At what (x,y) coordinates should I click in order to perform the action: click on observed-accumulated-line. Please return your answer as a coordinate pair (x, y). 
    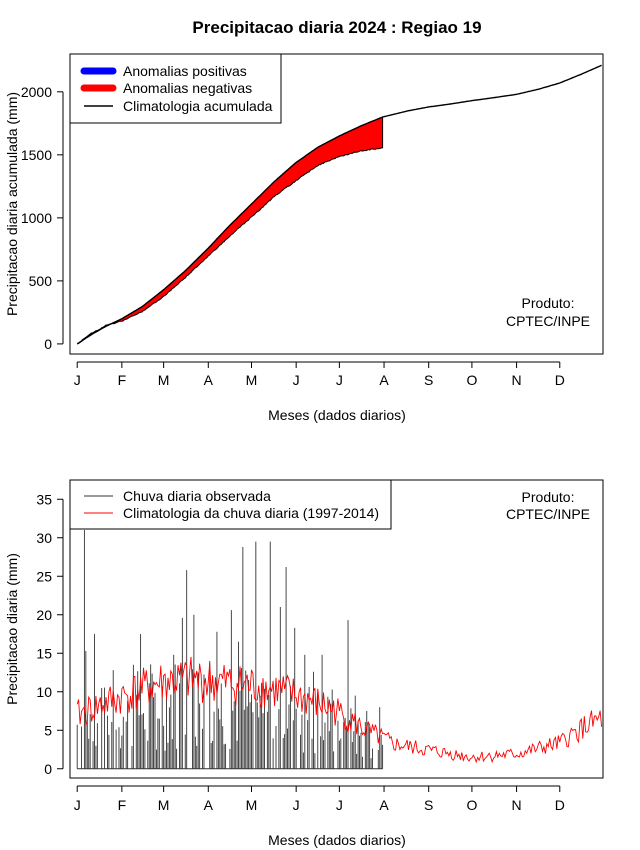
    Looking at the image, I should click on (230, 246).